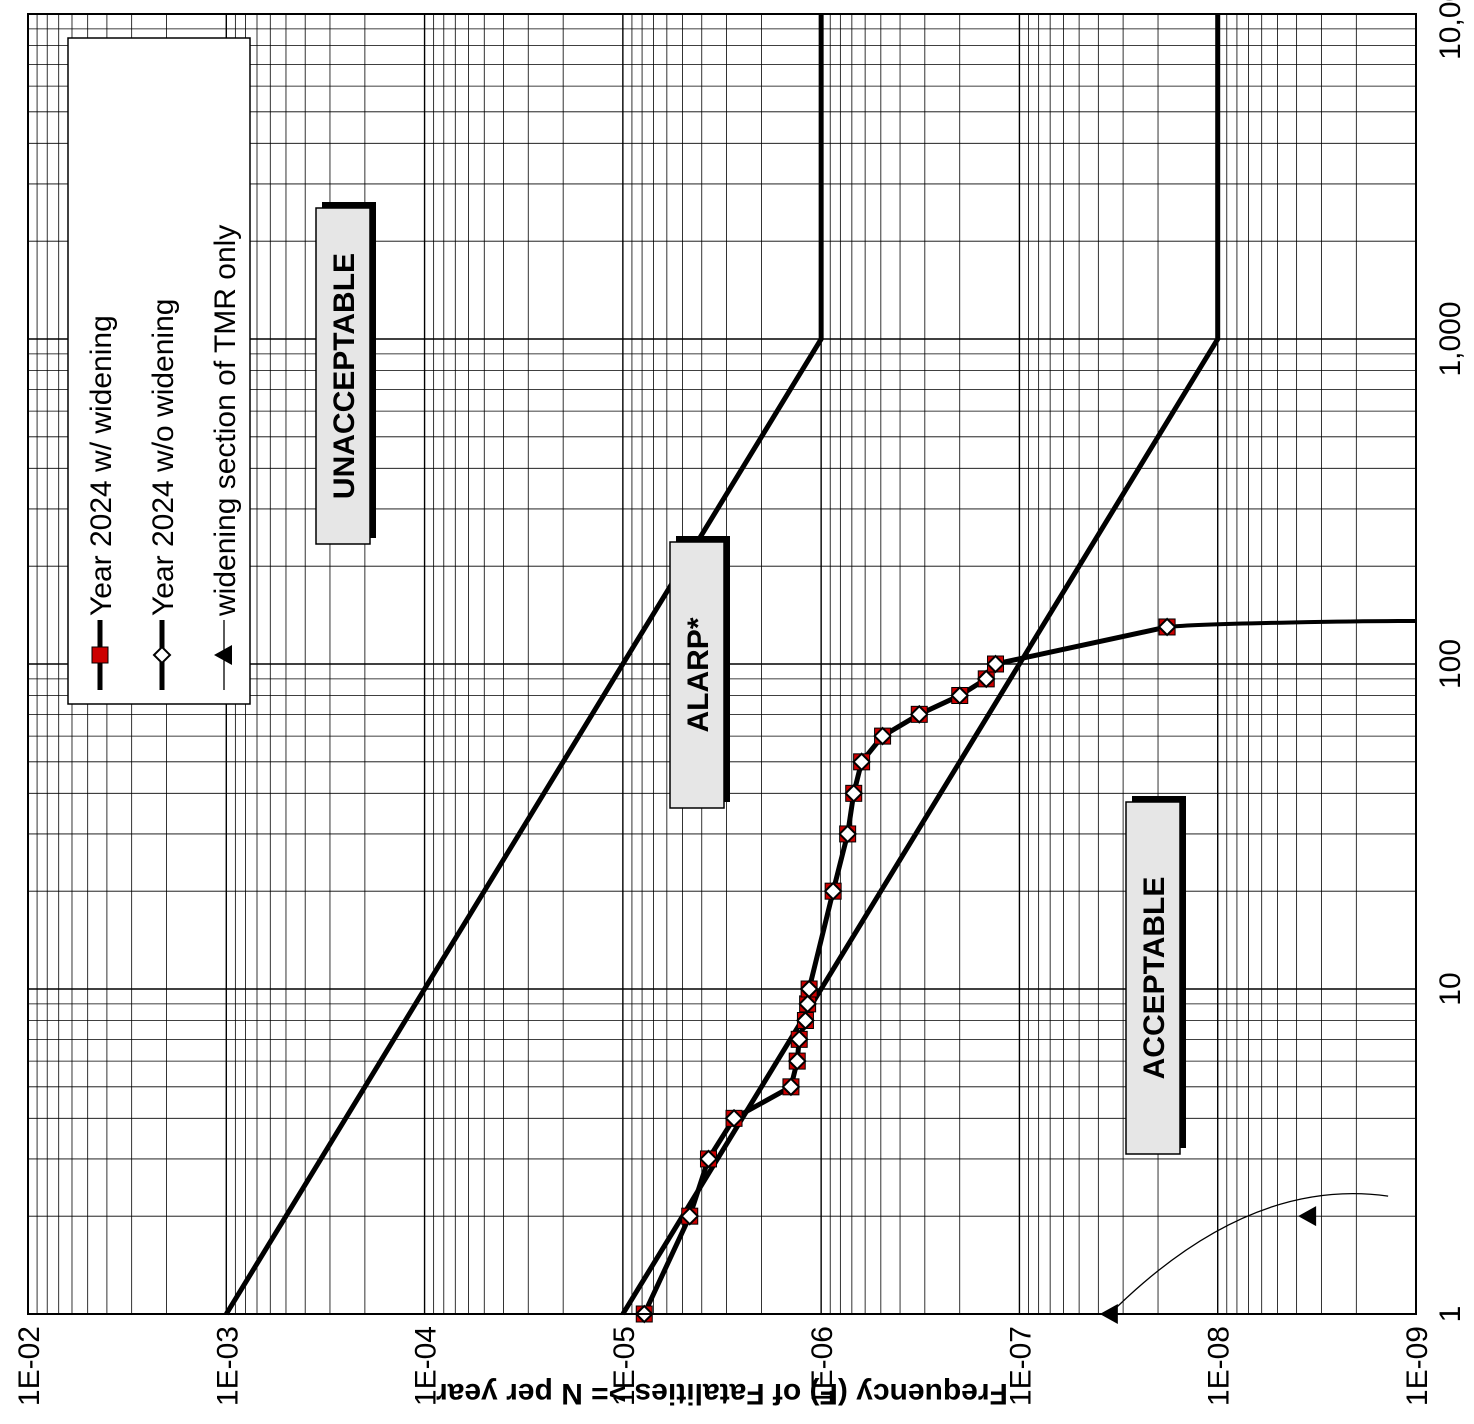 This screenshot has height=1424, width=1474. What do you see at coordinates (1450, 338) in the screenshot?
I see `x-tick-label: 1,000` at bounding box center [1450, 338].